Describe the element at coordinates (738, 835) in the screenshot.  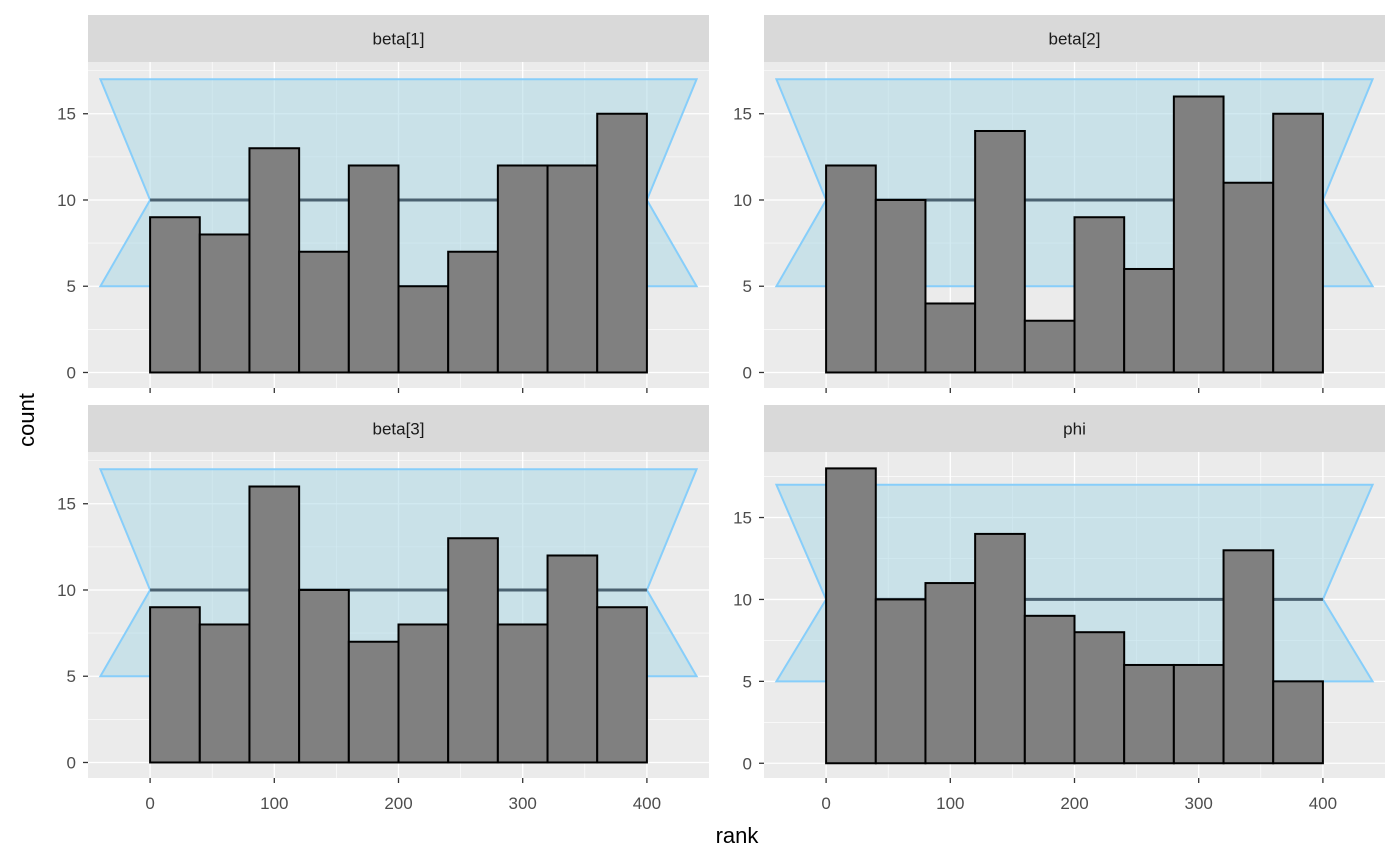
I see `x-axis-title: rank` at that location.